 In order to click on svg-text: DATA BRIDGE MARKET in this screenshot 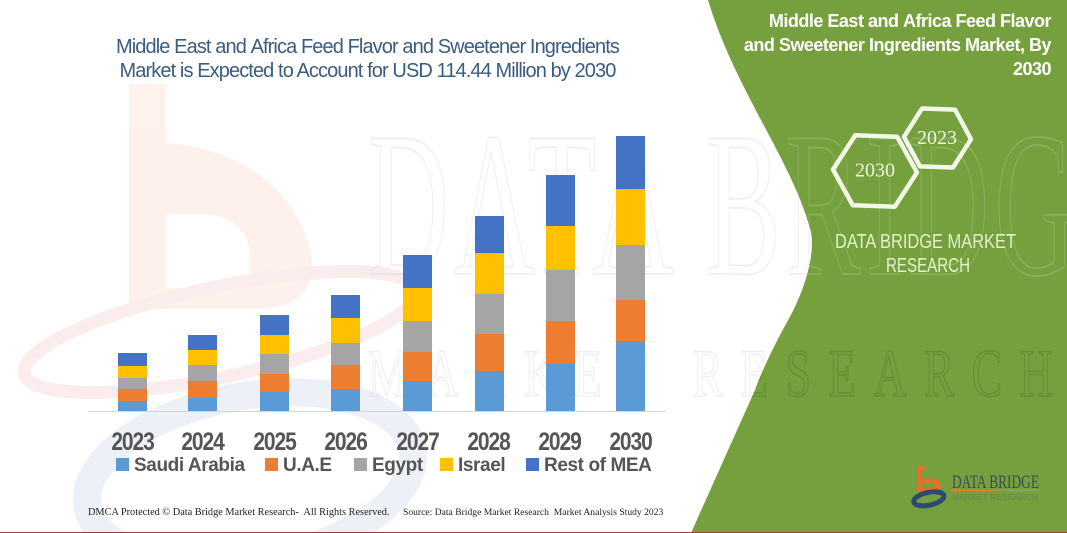, I will do `click(925, 242)`.